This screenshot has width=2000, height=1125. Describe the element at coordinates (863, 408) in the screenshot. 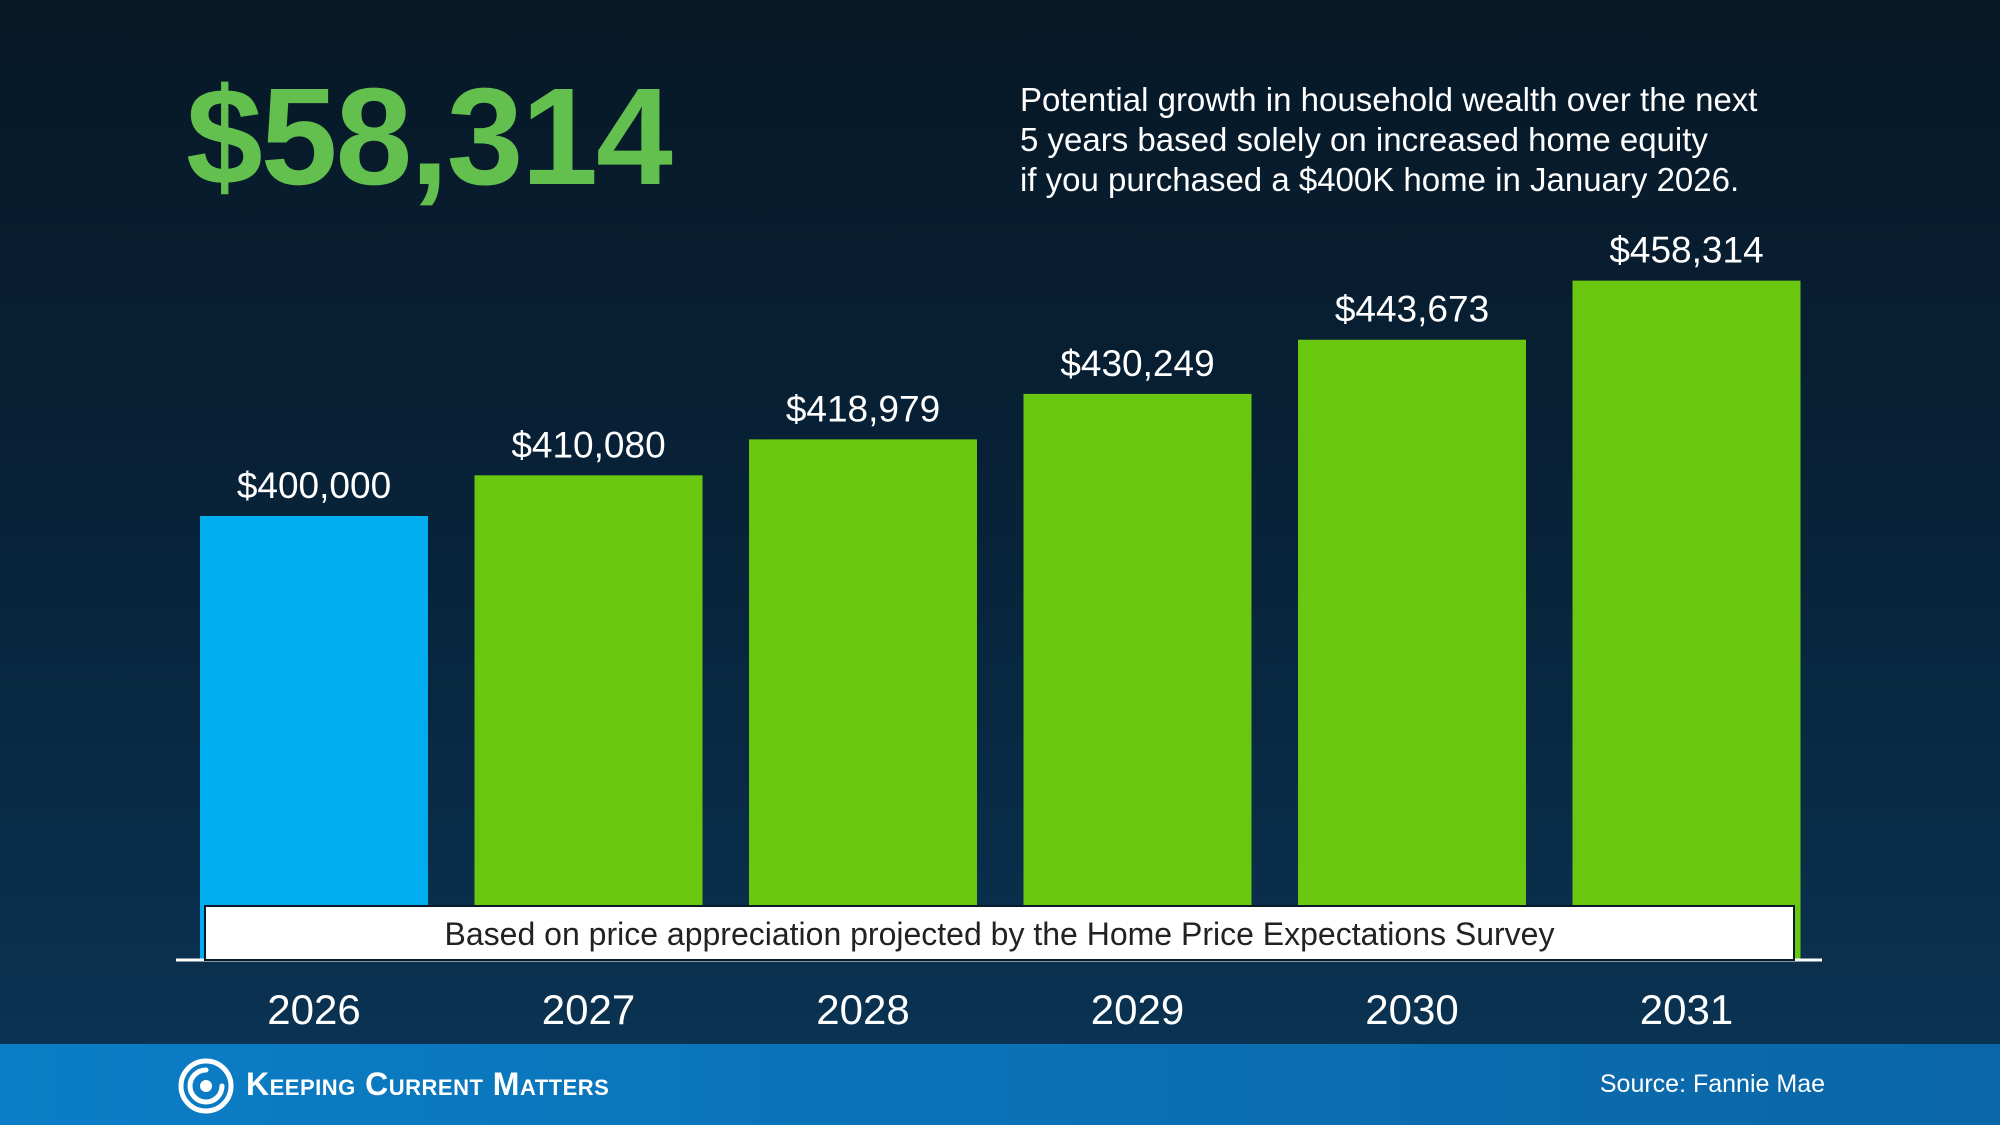

I see `value-label-2028: $418,979` at that location.